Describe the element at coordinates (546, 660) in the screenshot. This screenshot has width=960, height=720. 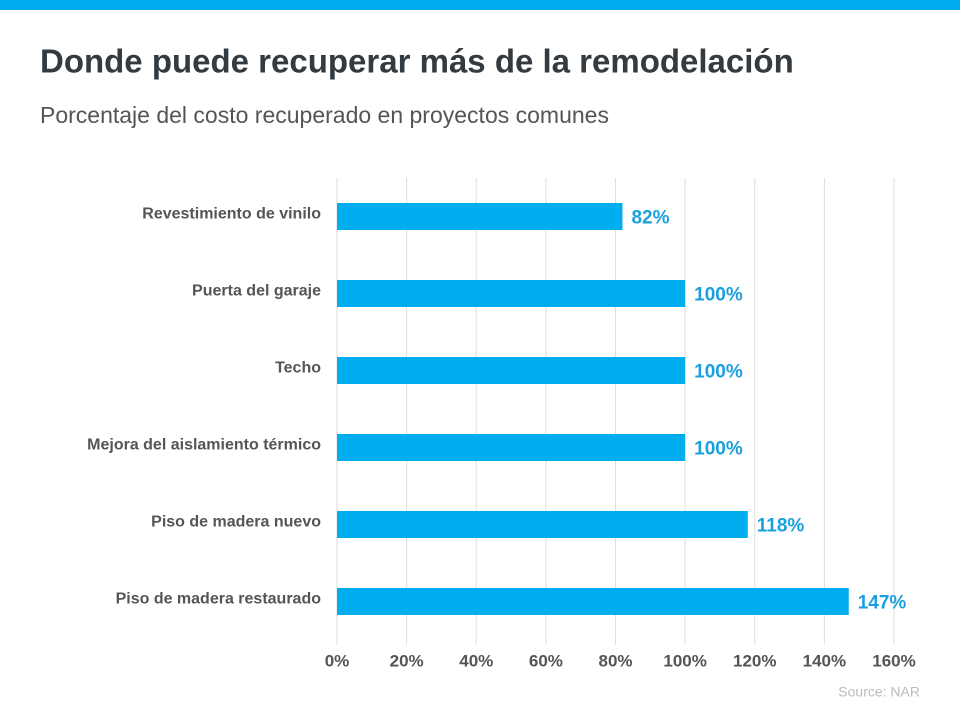
I see `x-tick-label: 60%` at that location.